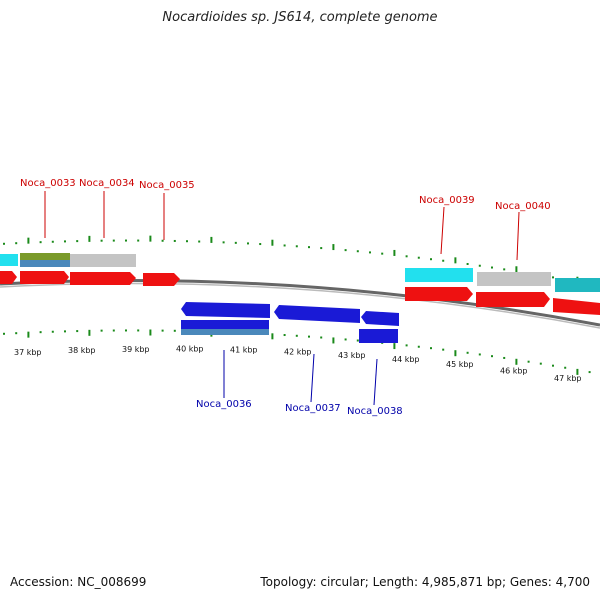 The height and width of the screenshot is (600, 600). What do you see at coordinates (45, 256) in the screenshot?
I see `feature-olive` at bounding box center [45, 256].